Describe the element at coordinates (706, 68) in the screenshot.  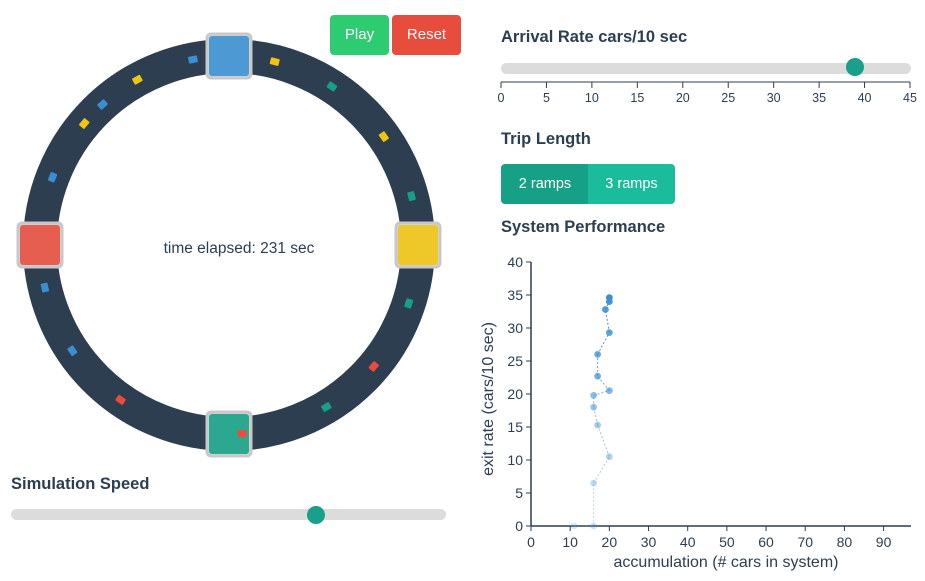
I see `arrival-rate-slider` at that location.